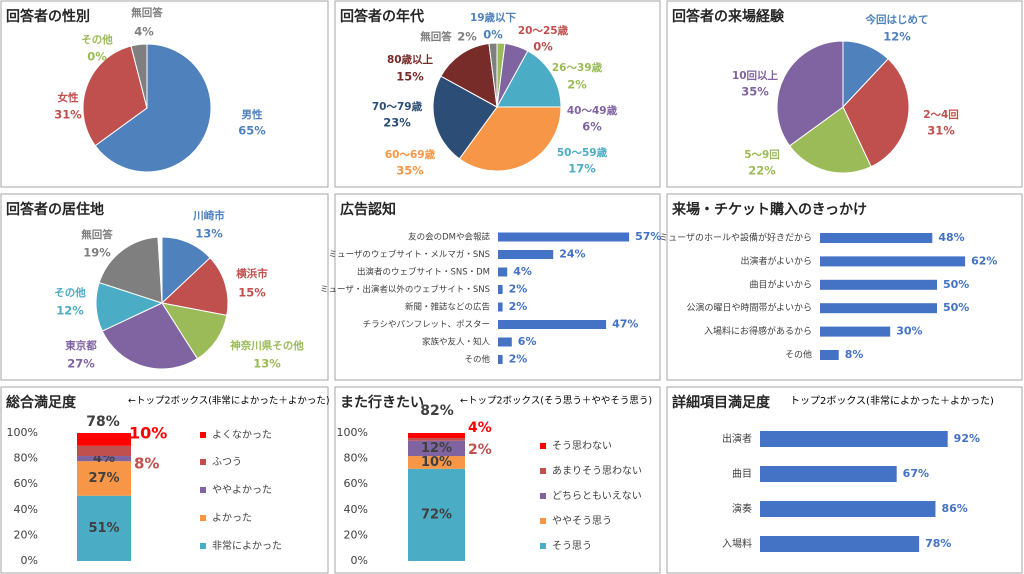 Image resolution: width=1024 pixels, height=574 pixels. What do you see at coordinates (648, 236) in the screenshot?
I see `bar-value: 57%` at bounding box center [648, 236].